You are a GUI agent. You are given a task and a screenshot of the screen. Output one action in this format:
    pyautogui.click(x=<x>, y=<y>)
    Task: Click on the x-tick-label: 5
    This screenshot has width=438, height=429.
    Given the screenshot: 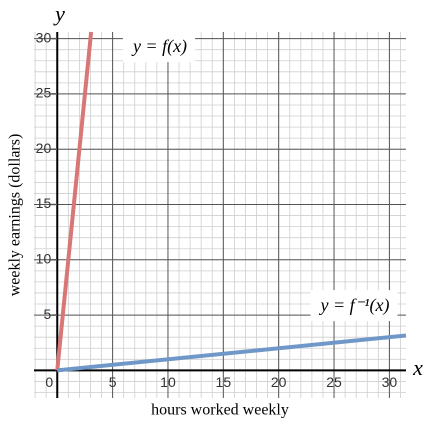 What is the action you would take?
    pyautogui.click(x=113, y=382)
    